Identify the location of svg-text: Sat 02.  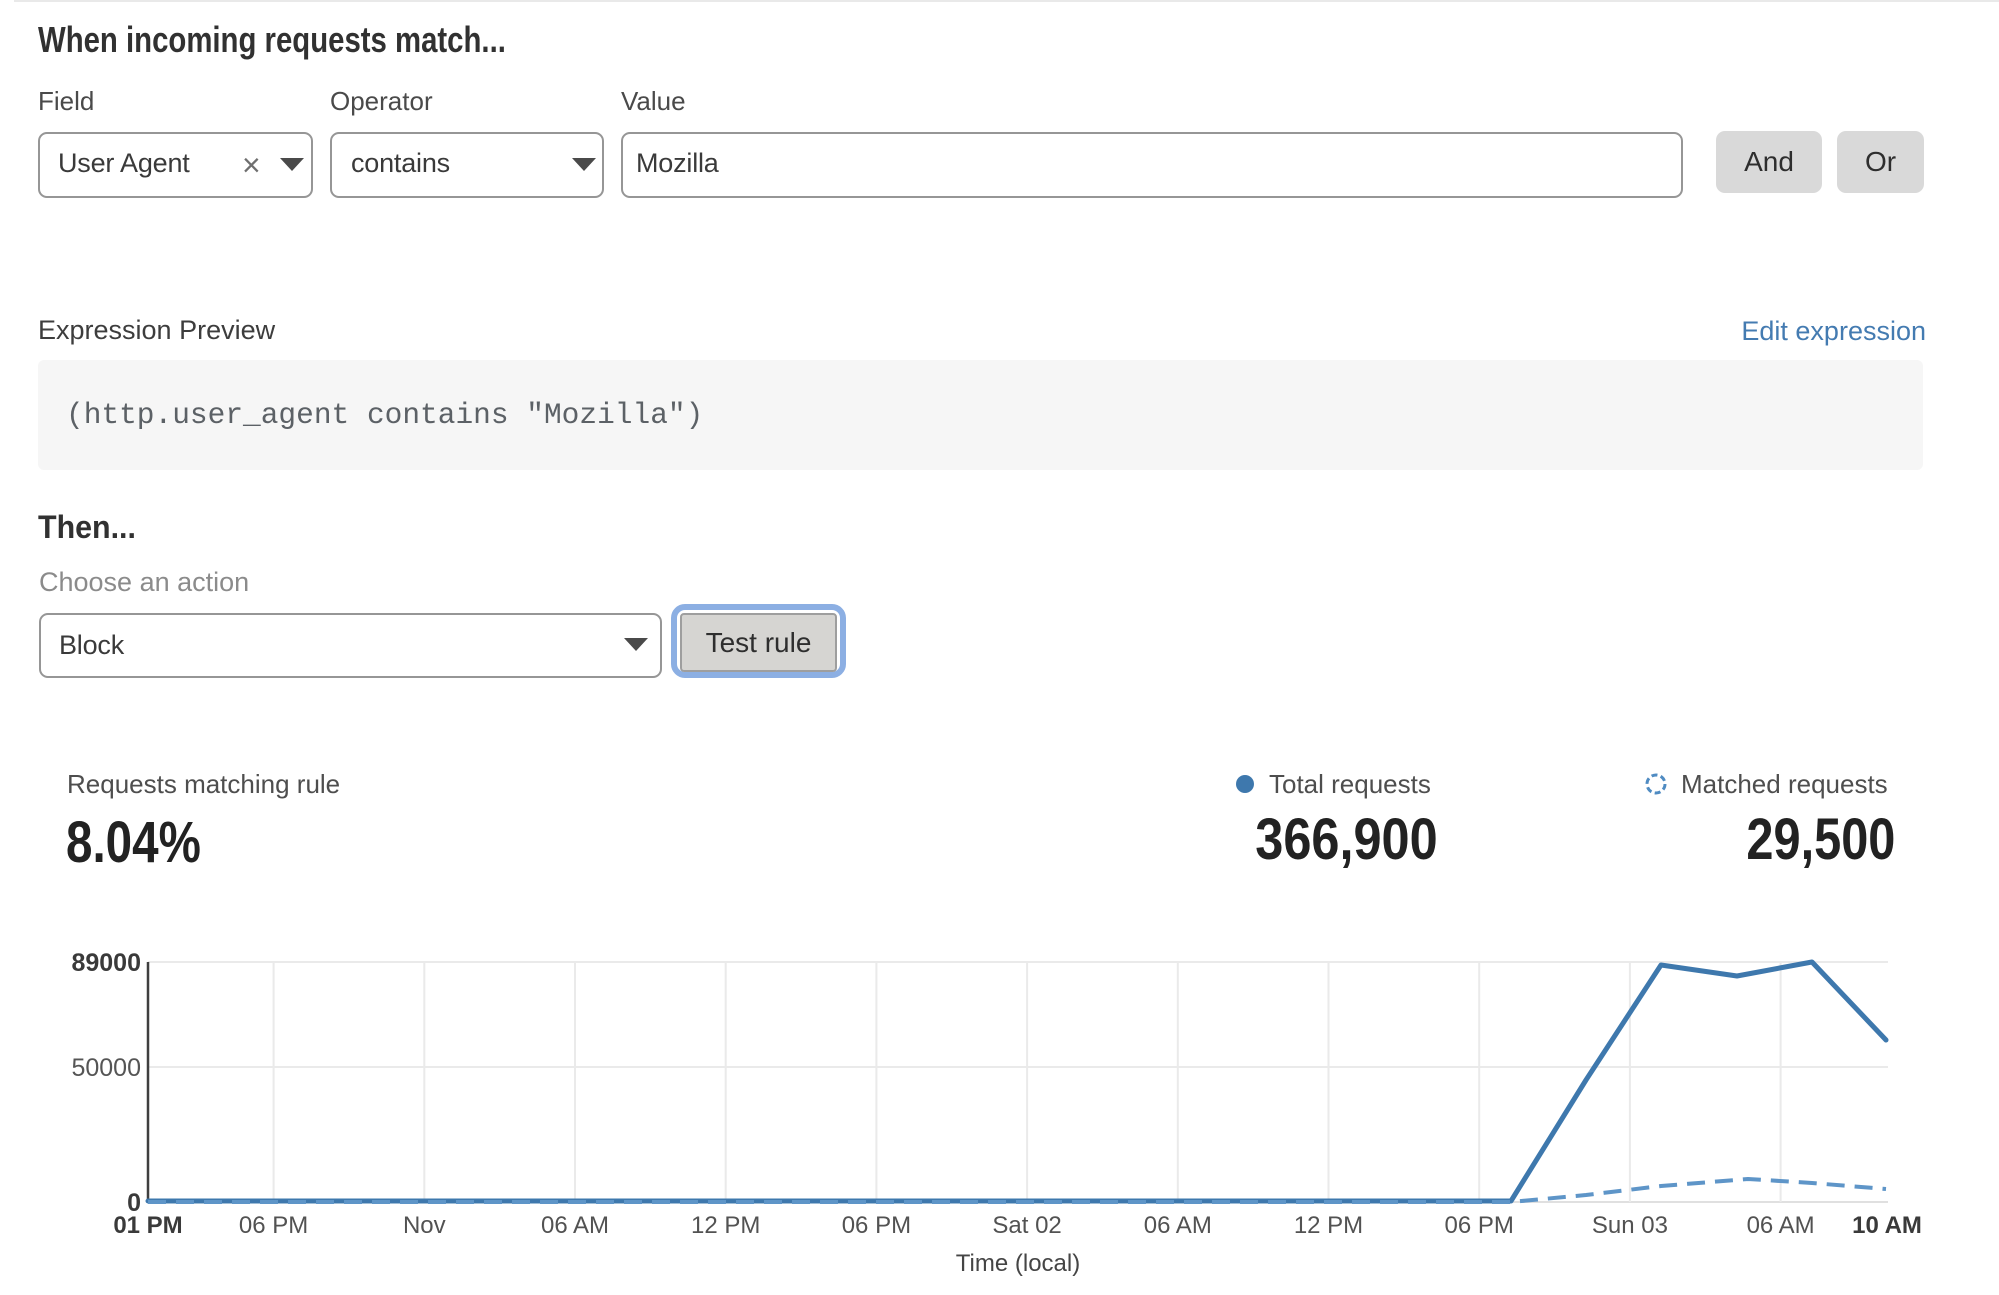
(1026, 1225).